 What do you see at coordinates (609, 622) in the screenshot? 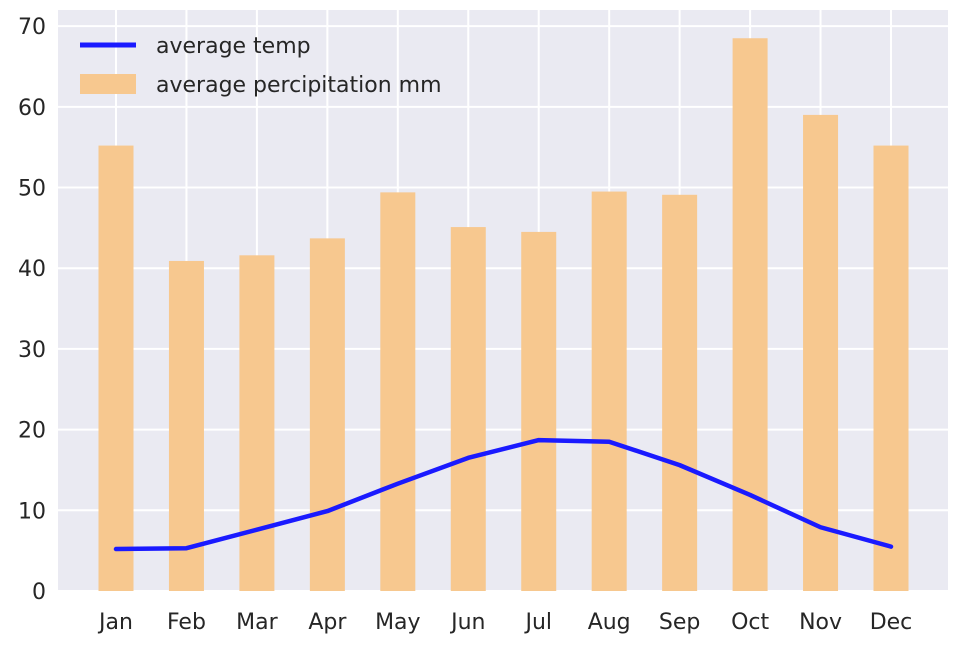
I see `x-tick-label: Aug` at bounding box center [609, 622].